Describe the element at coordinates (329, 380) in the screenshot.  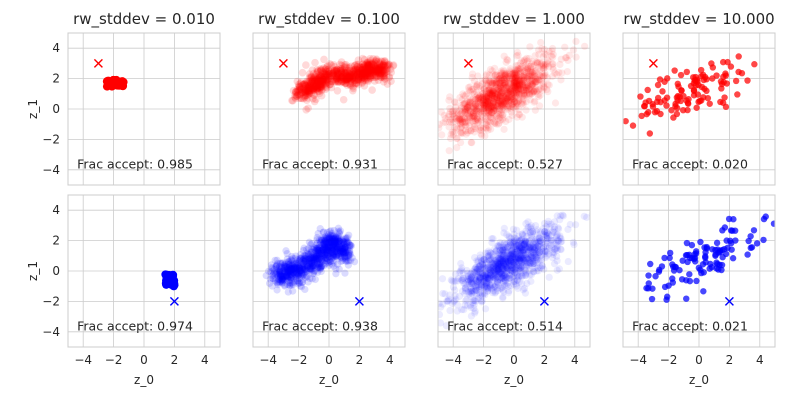
I see `x-axis-label: z_0` at that location.